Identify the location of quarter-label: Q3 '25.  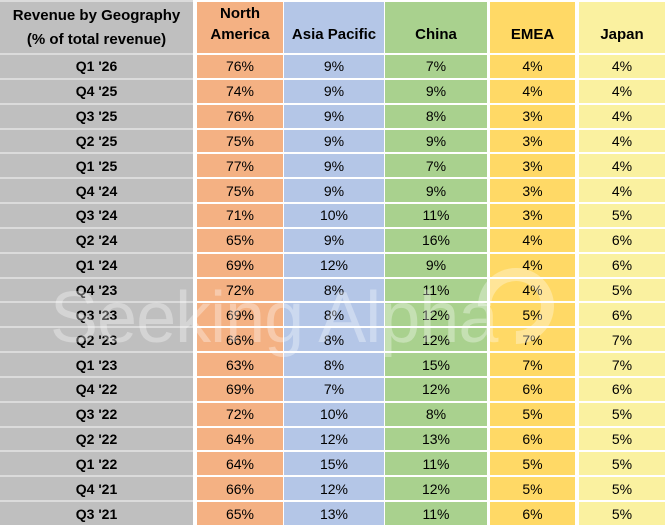
(96, 116).